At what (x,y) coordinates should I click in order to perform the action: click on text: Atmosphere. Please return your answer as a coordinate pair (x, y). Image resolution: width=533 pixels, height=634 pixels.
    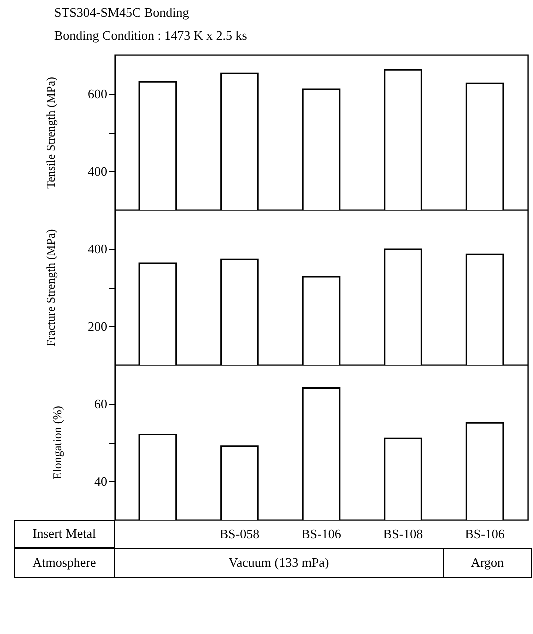
    Looking at the image, I should click on (64, 563).